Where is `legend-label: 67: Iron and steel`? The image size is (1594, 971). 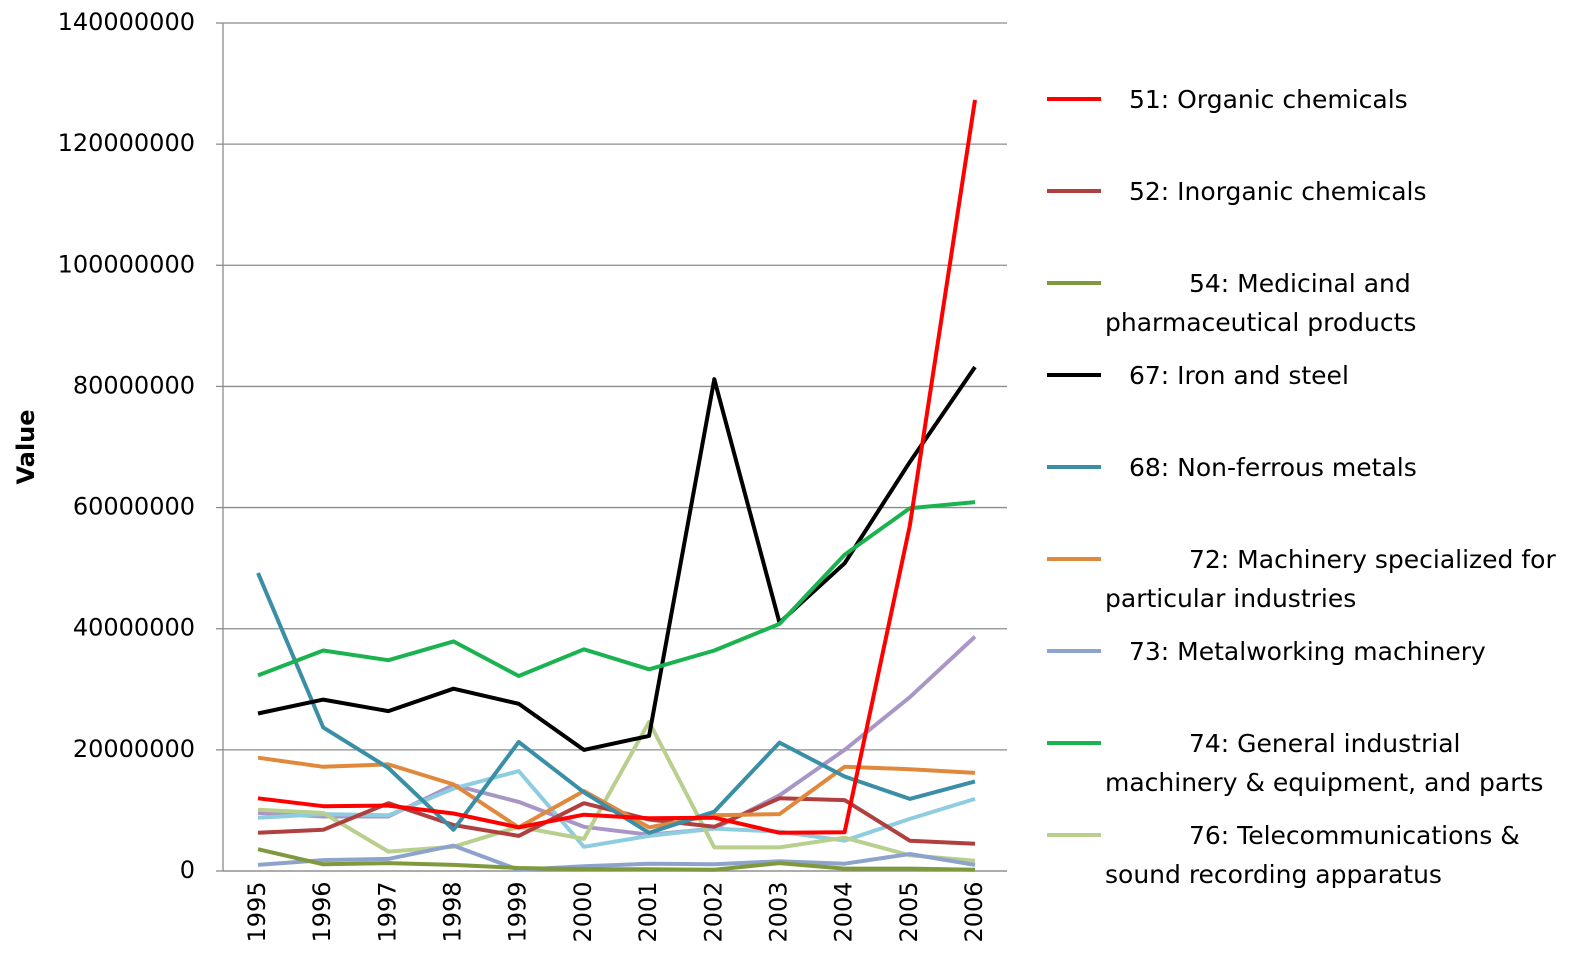 legend-label: 67: Iron and steel is located at coordinates (1239, 375).